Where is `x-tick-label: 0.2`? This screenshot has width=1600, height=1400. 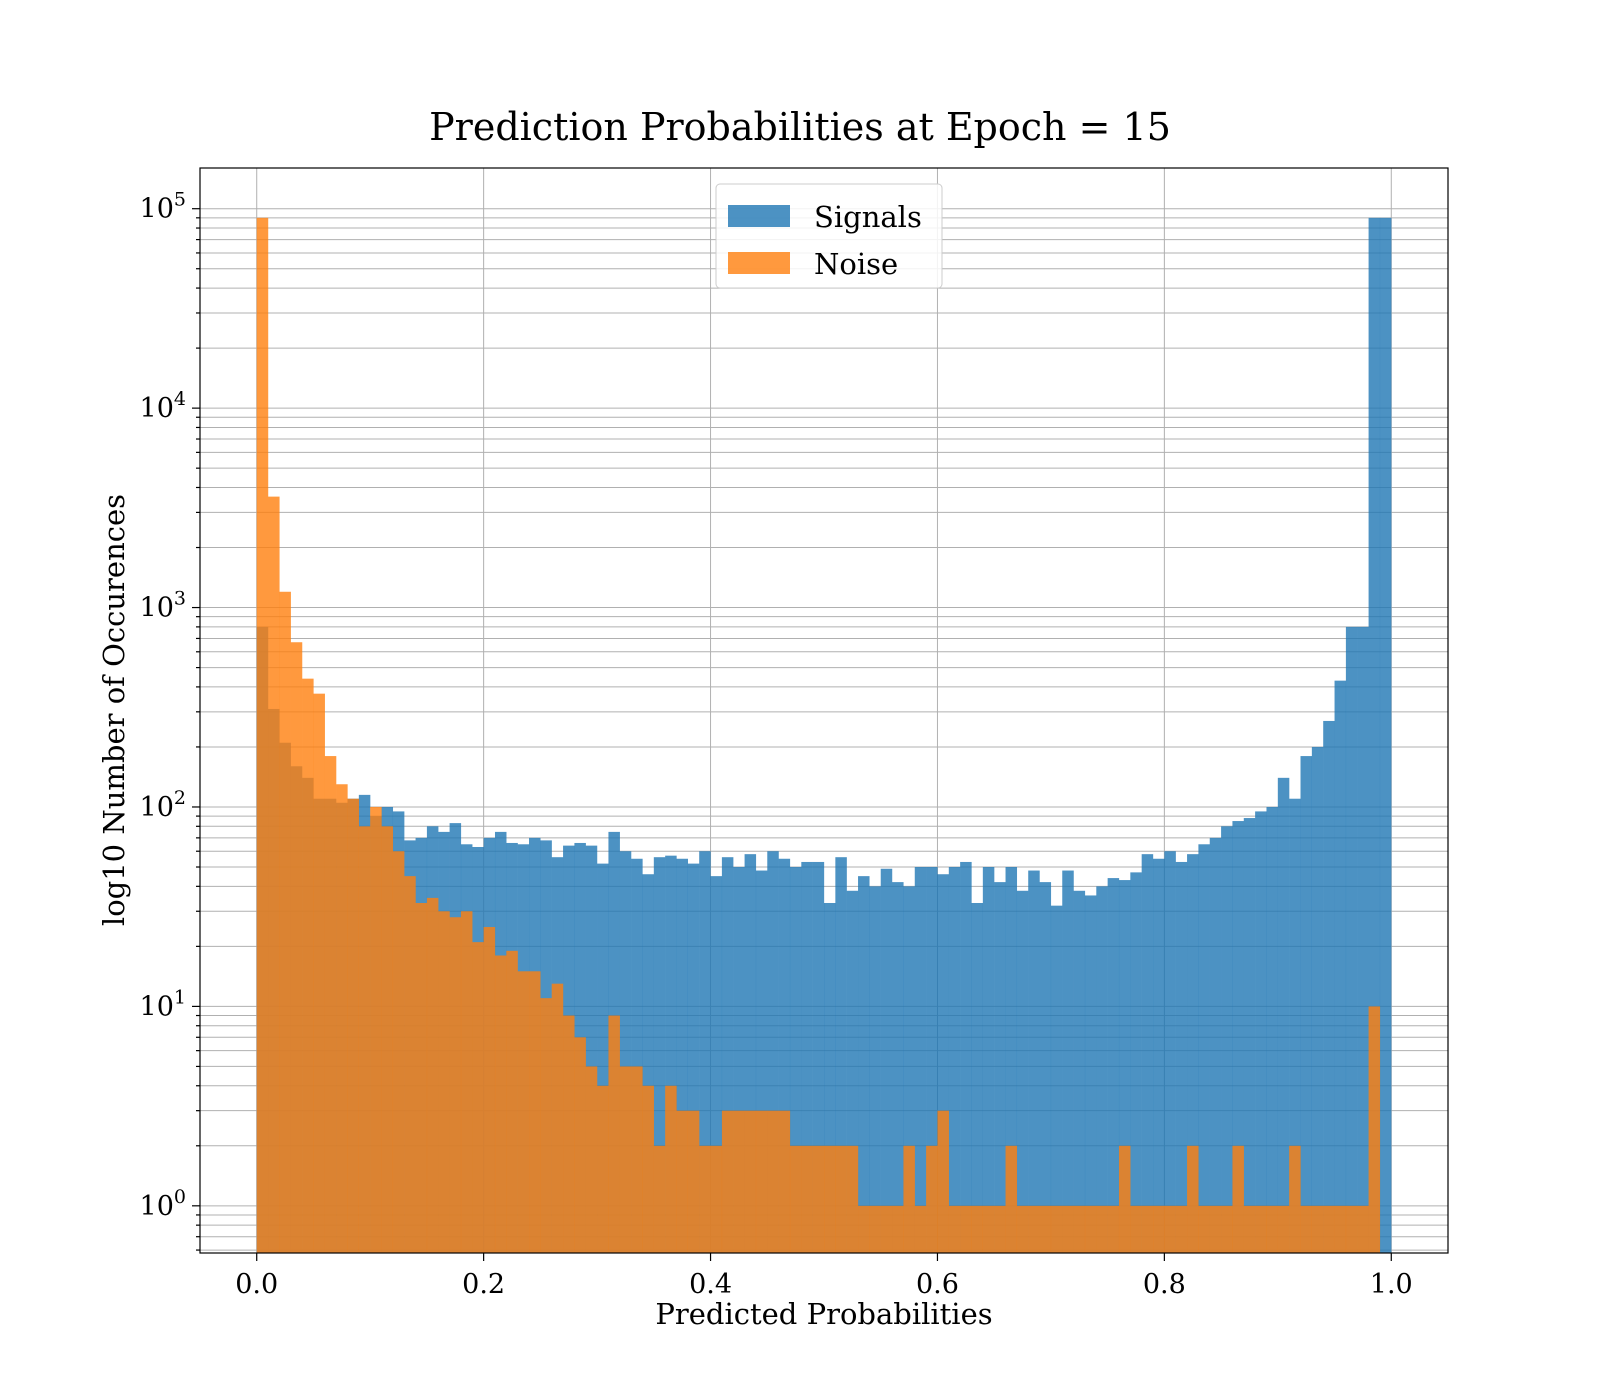
x-tick-label: 0.2 is located at coordinates (483, 1284).